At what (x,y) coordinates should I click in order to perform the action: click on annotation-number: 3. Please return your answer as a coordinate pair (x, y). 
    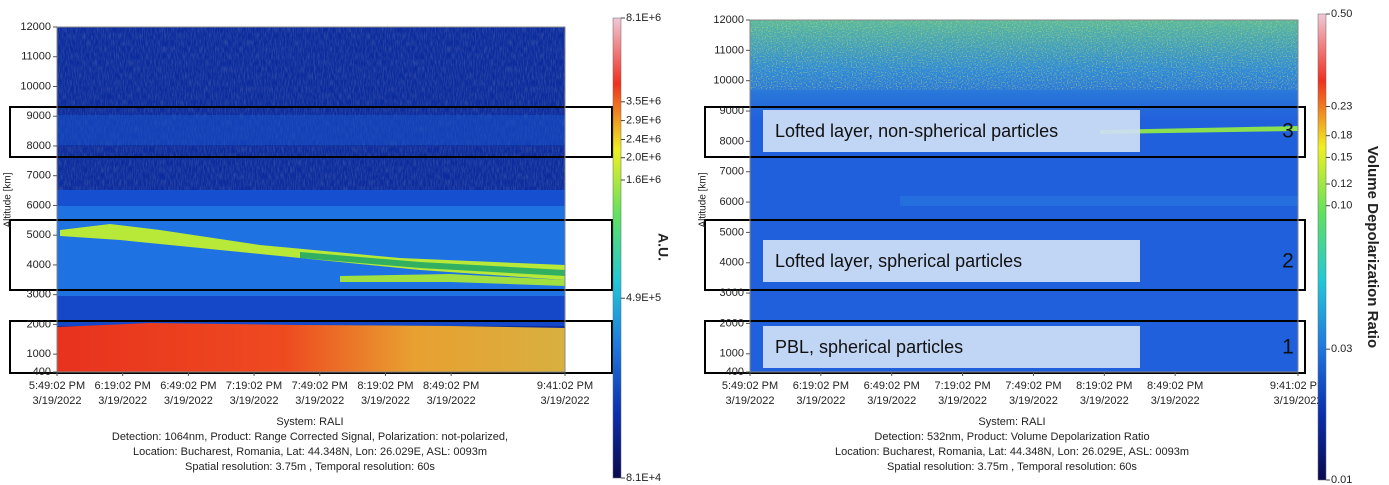
    Looking at the image, I should click on (1288, 131).